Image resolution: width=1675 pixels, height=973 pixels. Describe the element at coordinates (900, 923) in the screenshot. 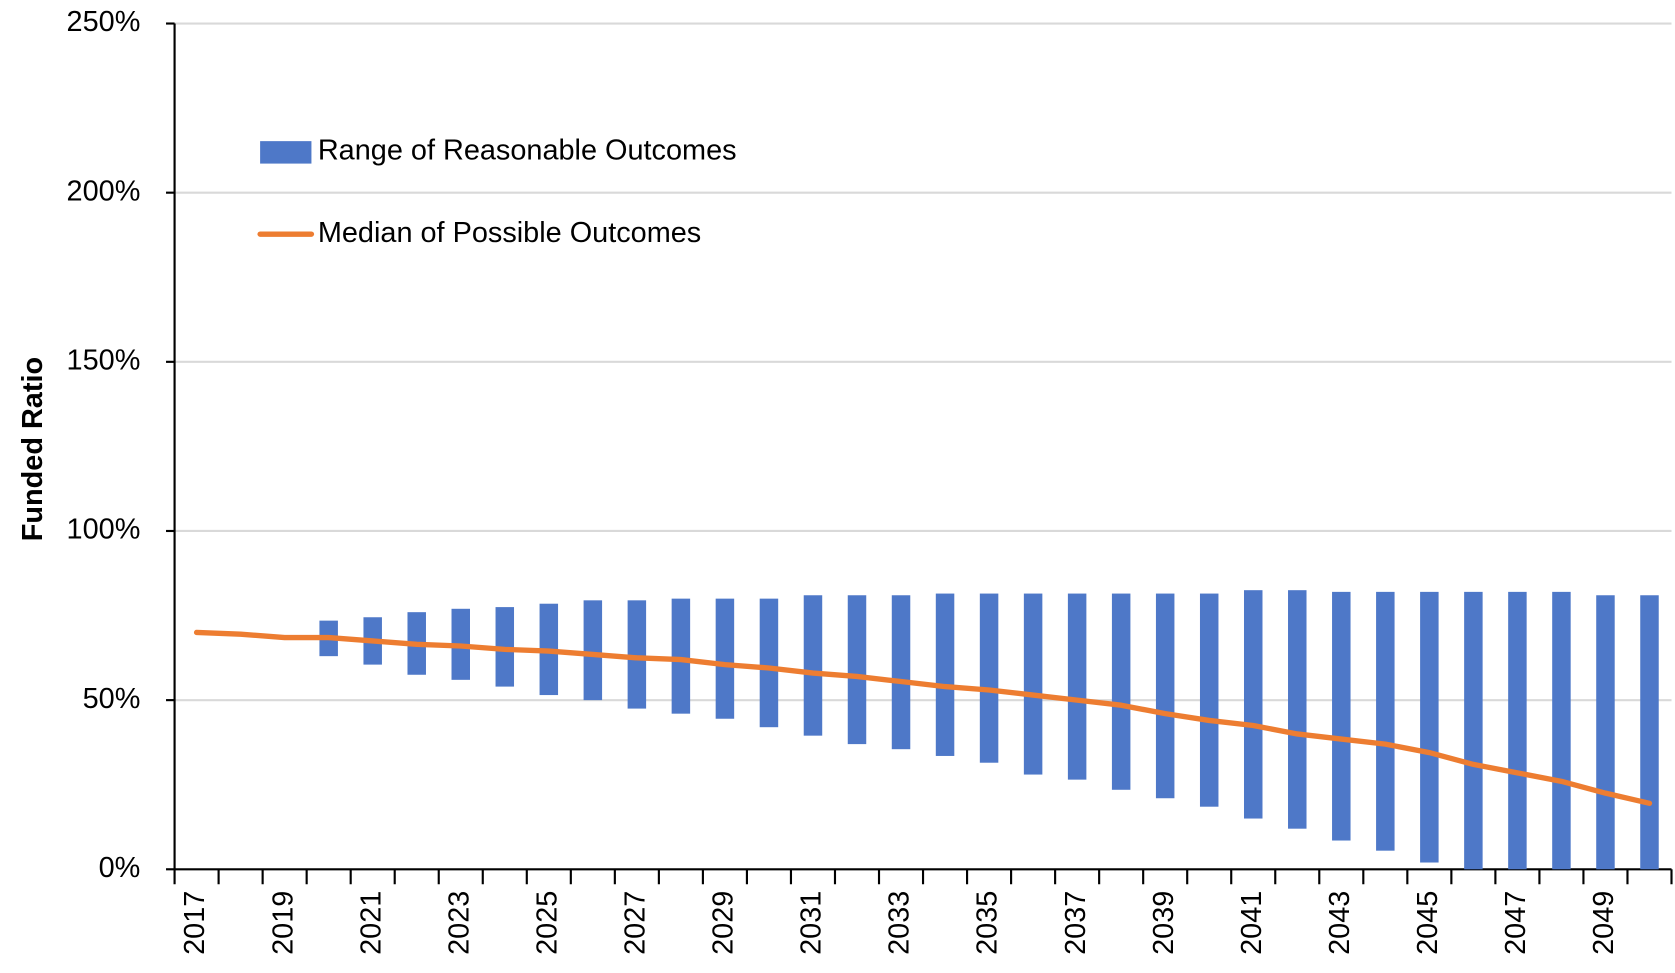

I see `x-tick-label: 2033` at that location.